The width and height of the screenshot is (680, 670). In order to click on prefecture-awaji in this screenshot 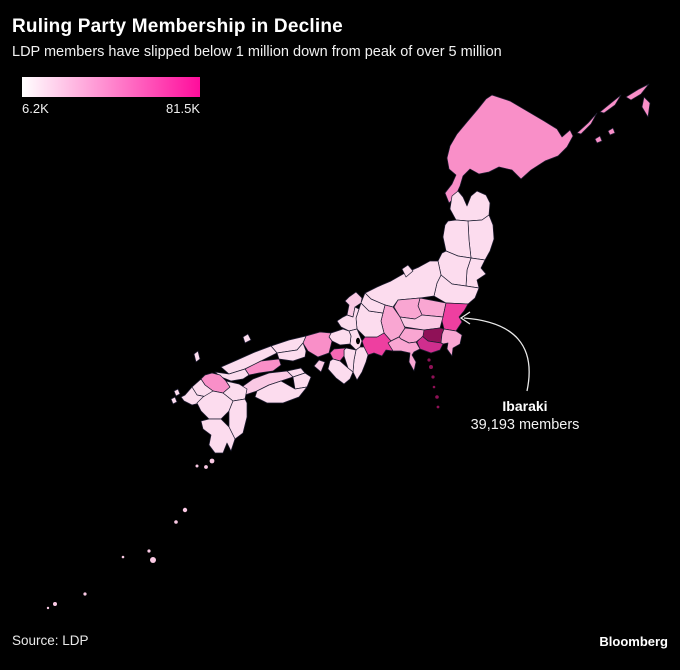, I will do `click(319, 366)`.